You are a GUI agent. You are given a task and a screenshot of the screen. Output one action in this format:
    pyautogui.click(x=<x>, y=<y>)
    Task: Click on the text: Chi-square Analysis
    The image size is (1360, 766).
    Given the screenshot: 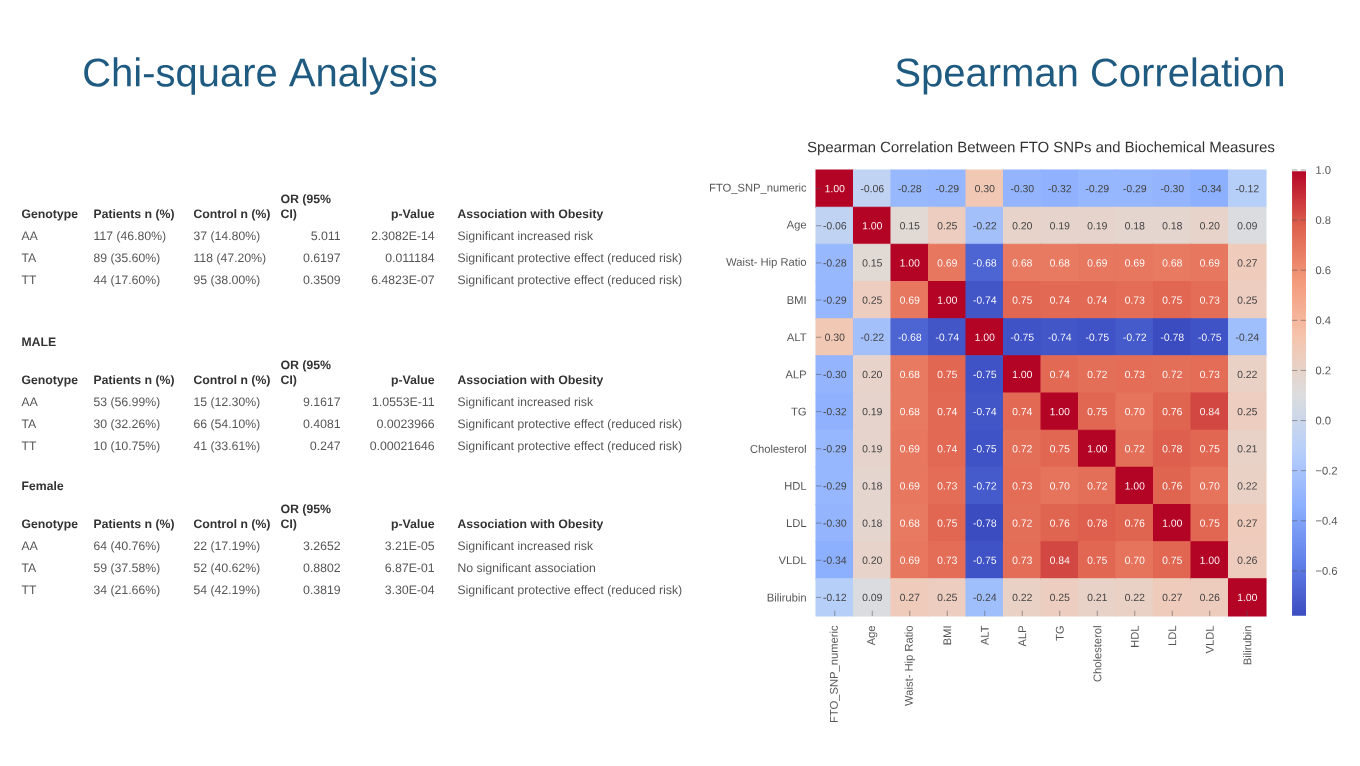 What is the action you would take?
    pyautogui.click(x=260, y=76)
    